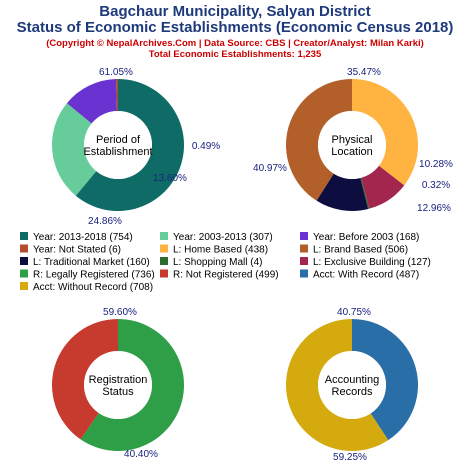  What do you see at coordinates (434, 208) in the screenshot?
I see `slice-percent-label: 12.96%` at bounding box center [434, 208].